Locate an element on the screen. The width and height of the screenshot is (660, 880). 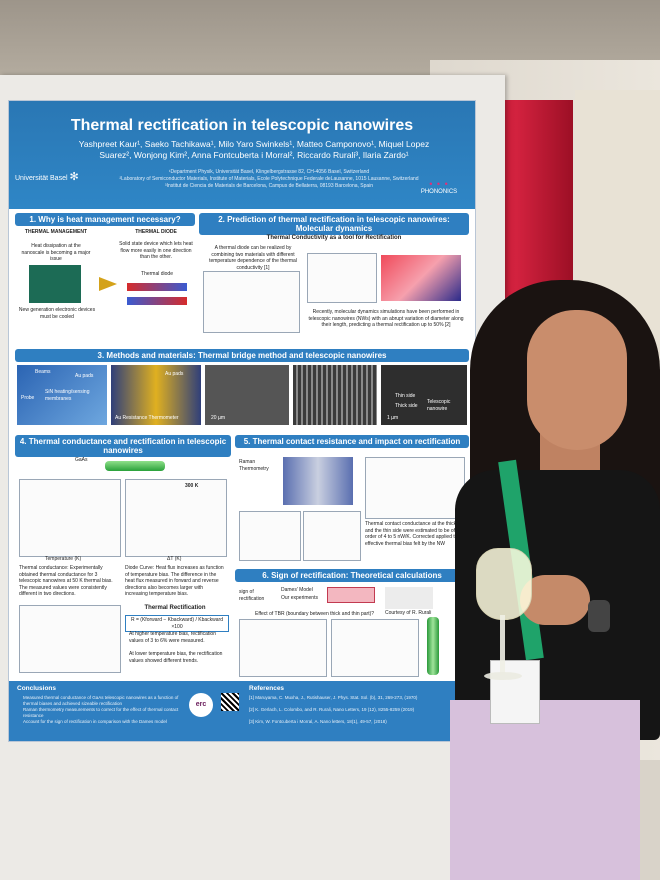
phononics-logo: • • • PHONONICS is located at coordinates (439, 187).